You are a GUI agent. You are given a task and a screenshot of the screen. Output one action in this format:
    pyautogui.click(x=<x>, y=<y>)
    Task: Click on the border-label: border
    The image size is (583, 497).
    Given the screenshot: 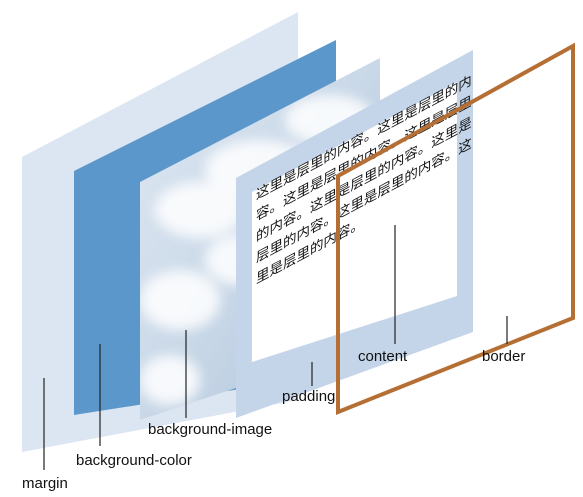 What is the action you would take?
    pyautogui.click(x=503, y=356)
    